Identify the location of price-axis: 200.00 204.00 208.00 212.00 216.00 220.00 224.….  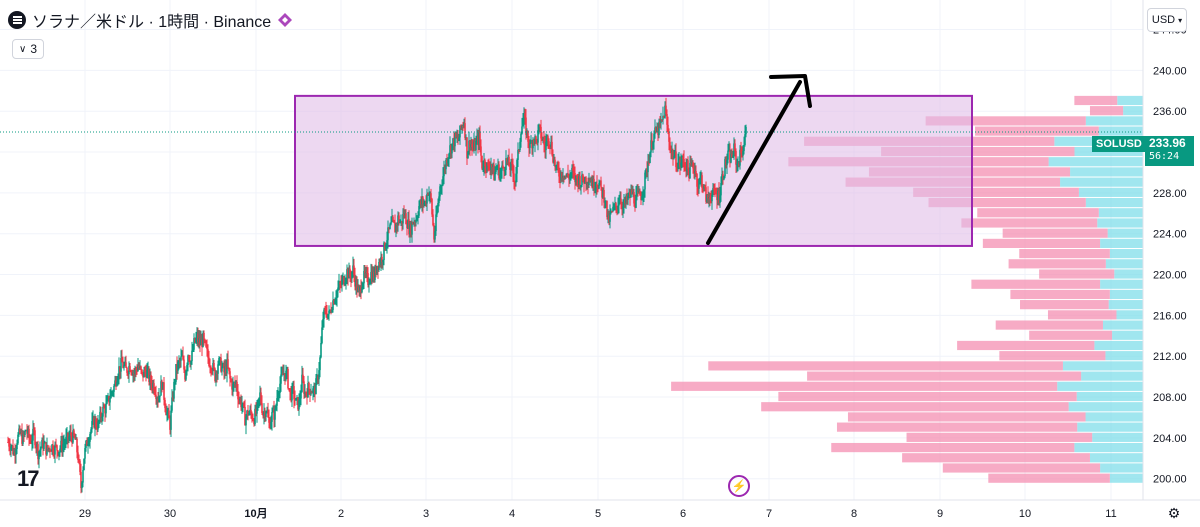
(1171, 250).